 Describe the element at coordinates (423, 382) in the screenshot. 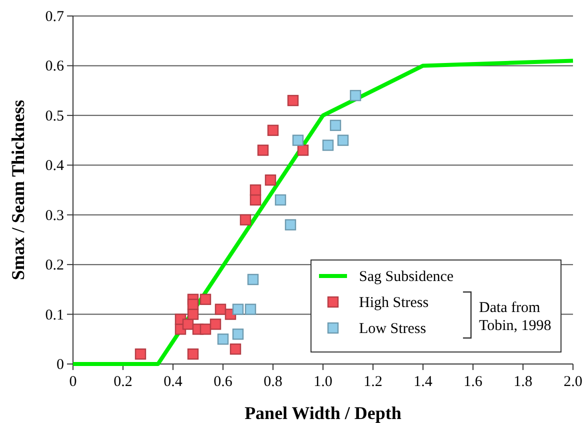

I see `x-tick-label: 1.4` at that location.